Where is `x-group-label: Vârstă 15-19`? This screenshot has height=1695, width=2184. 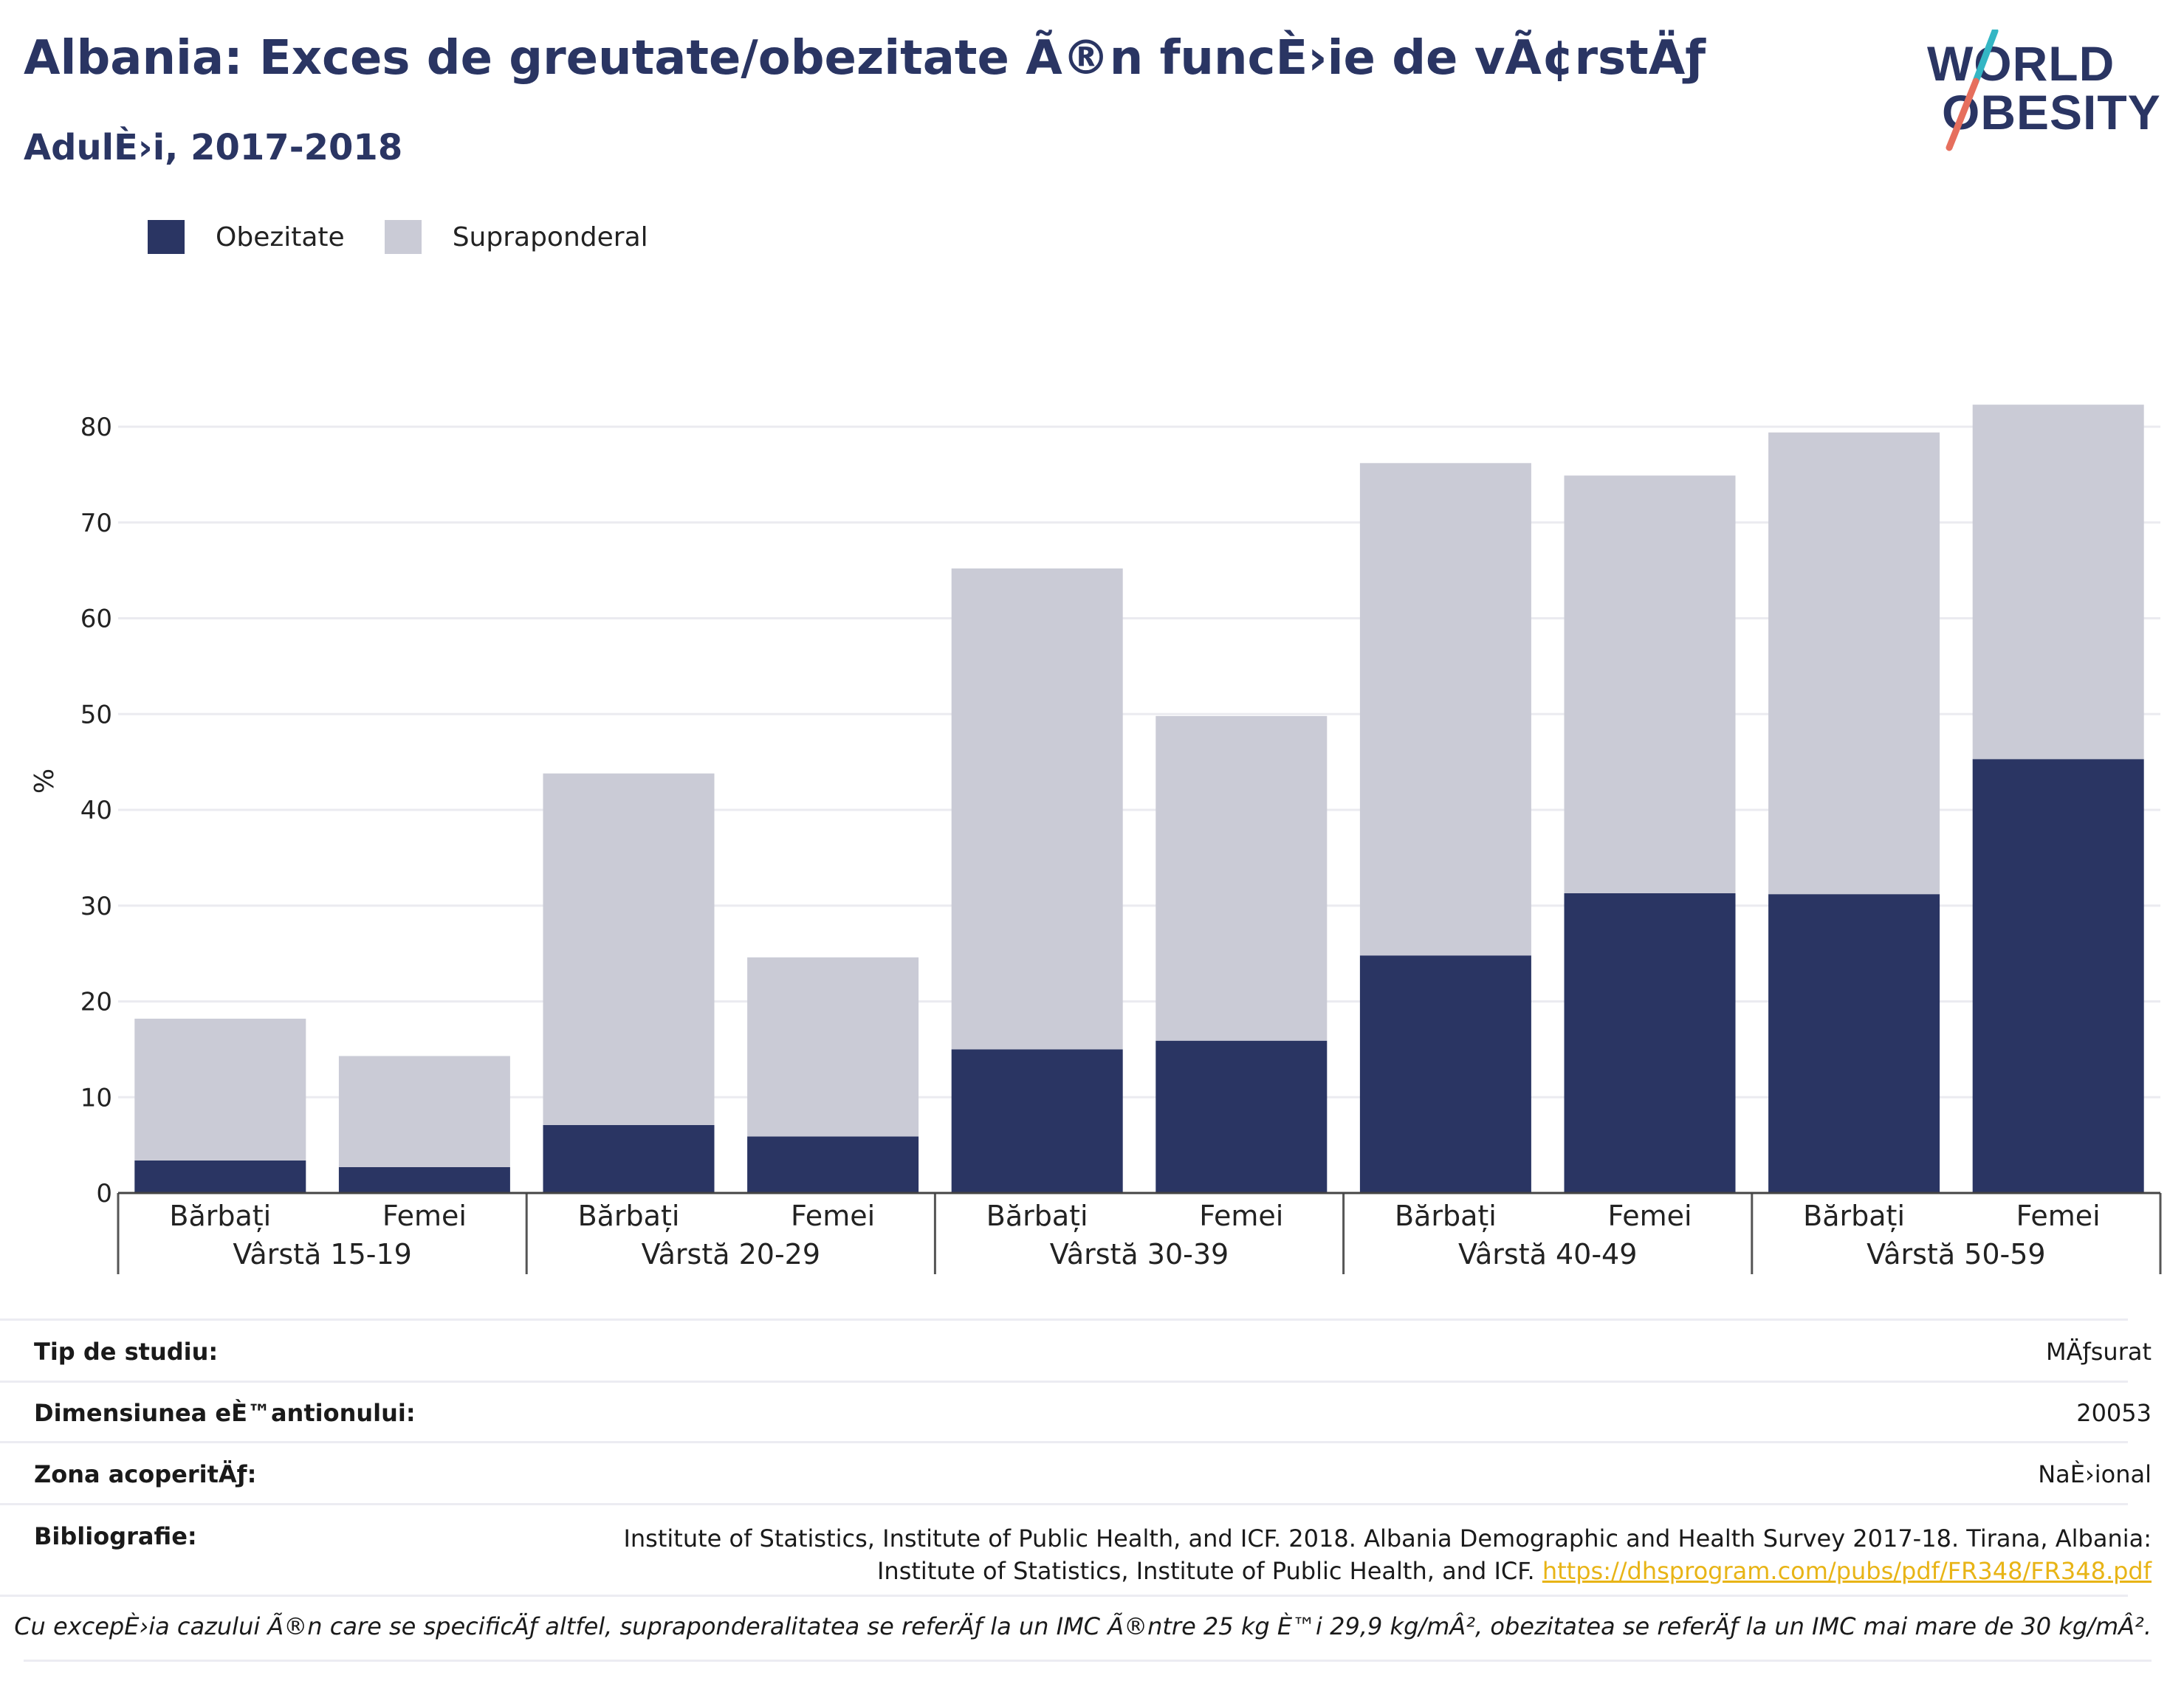 x-group-label: Vârstă 15-19 is located at coordinates (322, 1254).